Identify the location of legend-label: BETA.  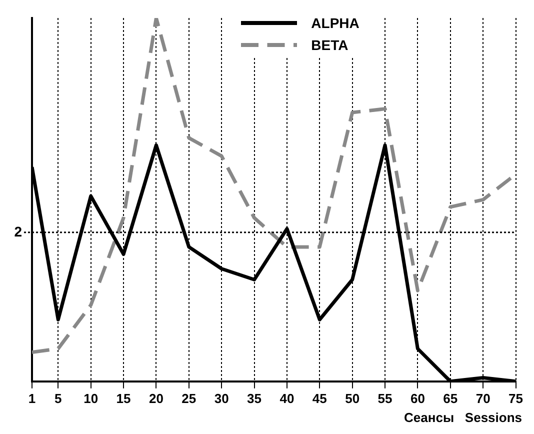
(329, 45).